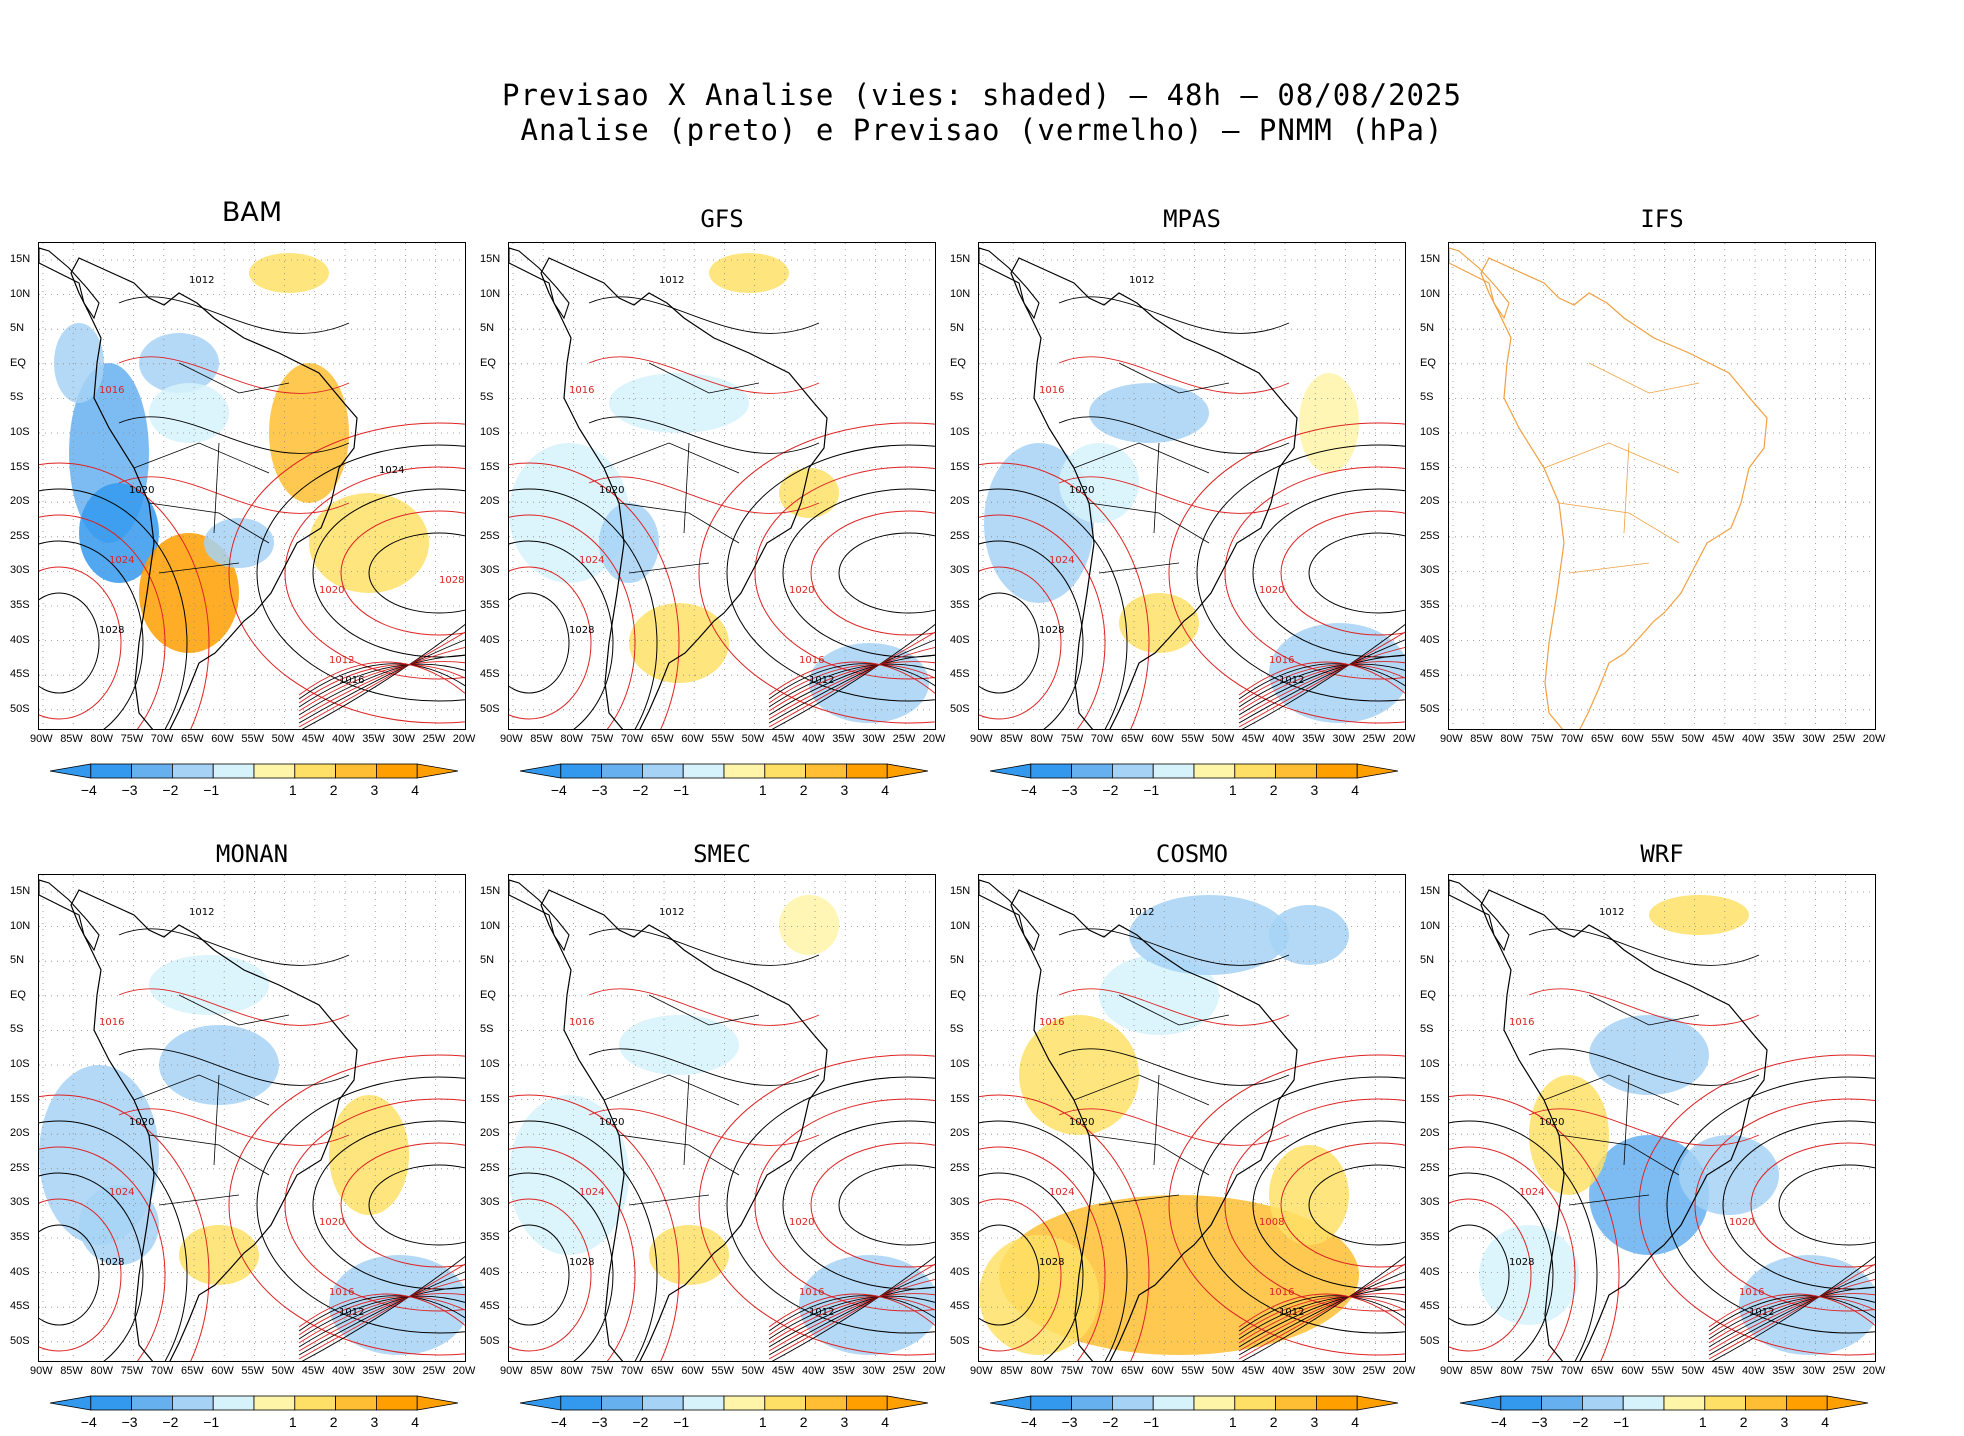 Image resolution: width=1964 pixels, height=1436 pixels. What do you see at coordinates (722, 219) in the screenshot?
I see `panel-title-gfs: GFS` at bounding box center [722, 219].